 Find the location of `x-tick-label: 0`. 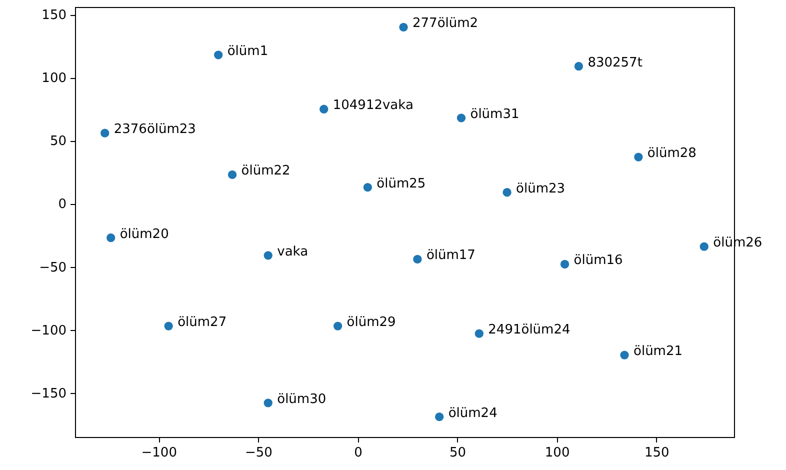

x-tick-label: 0 is located at coordinates (358, 453).